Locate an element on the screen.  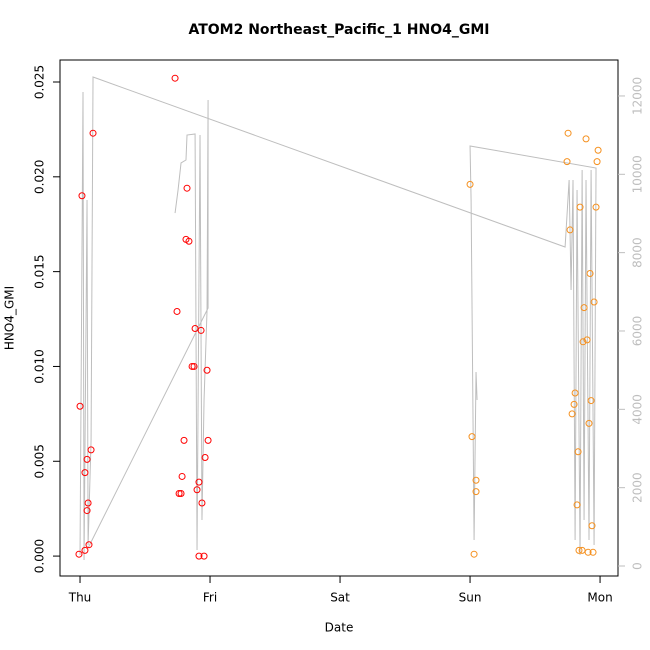
chart-title: ATOM2 Northeast_Pacific_1 HNO4_GMI is located at coordinates (338, 30).